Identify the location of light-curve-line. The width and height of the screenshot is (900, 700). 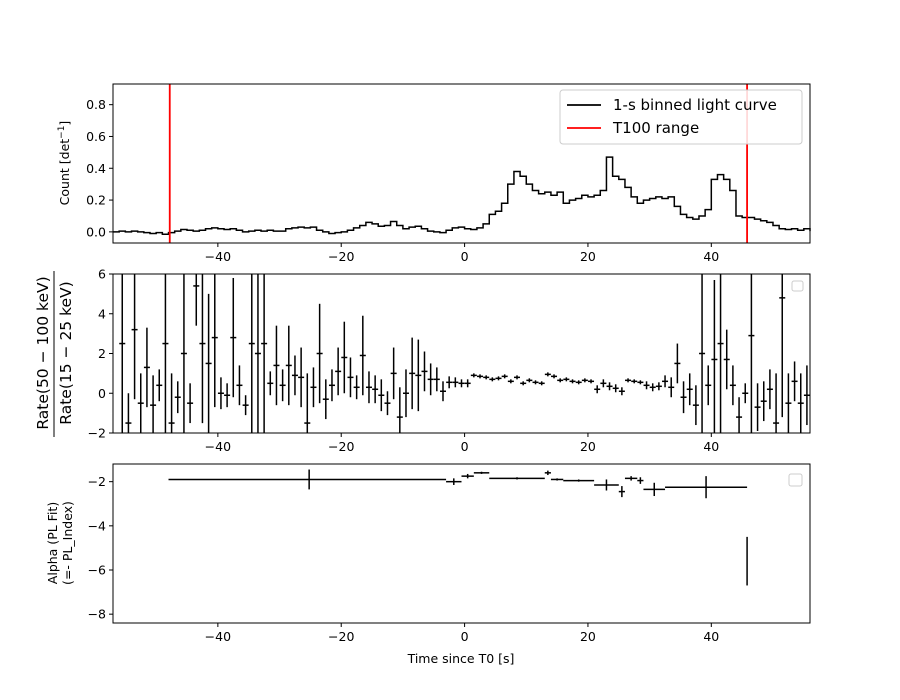
(462, 195).